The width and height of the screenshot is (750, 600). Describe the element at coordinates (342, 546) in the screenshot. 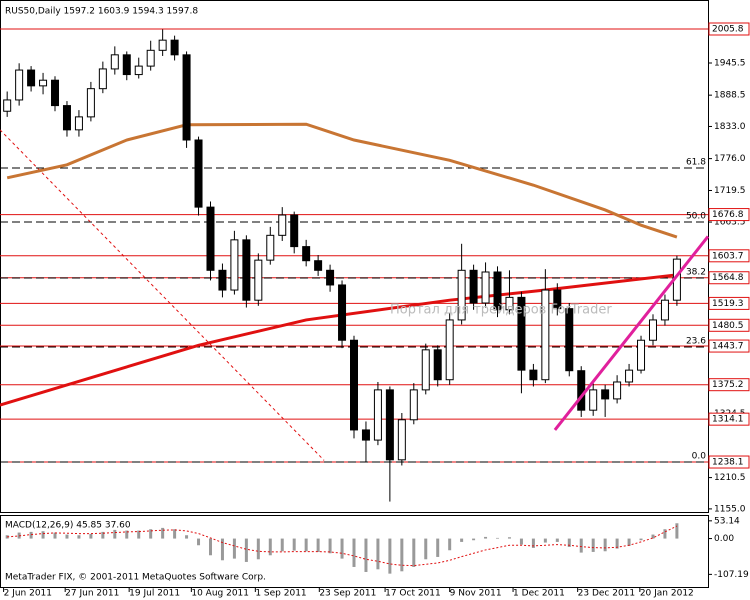

I see `macd-signal` at that location.